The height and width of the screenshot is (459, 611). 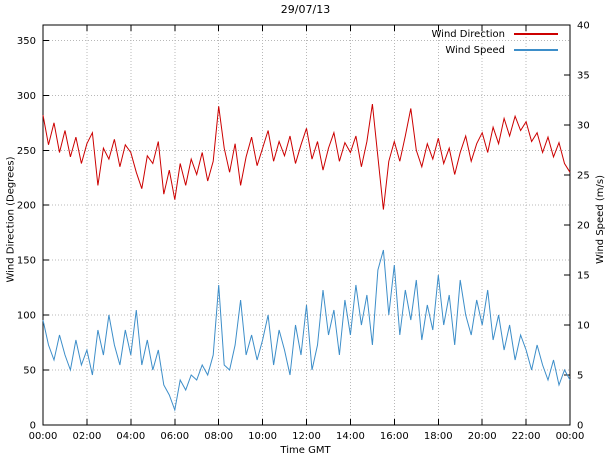 I want to click on y-axis-label-left: Wind Direction (Degrees), so click(x=11, y=219).